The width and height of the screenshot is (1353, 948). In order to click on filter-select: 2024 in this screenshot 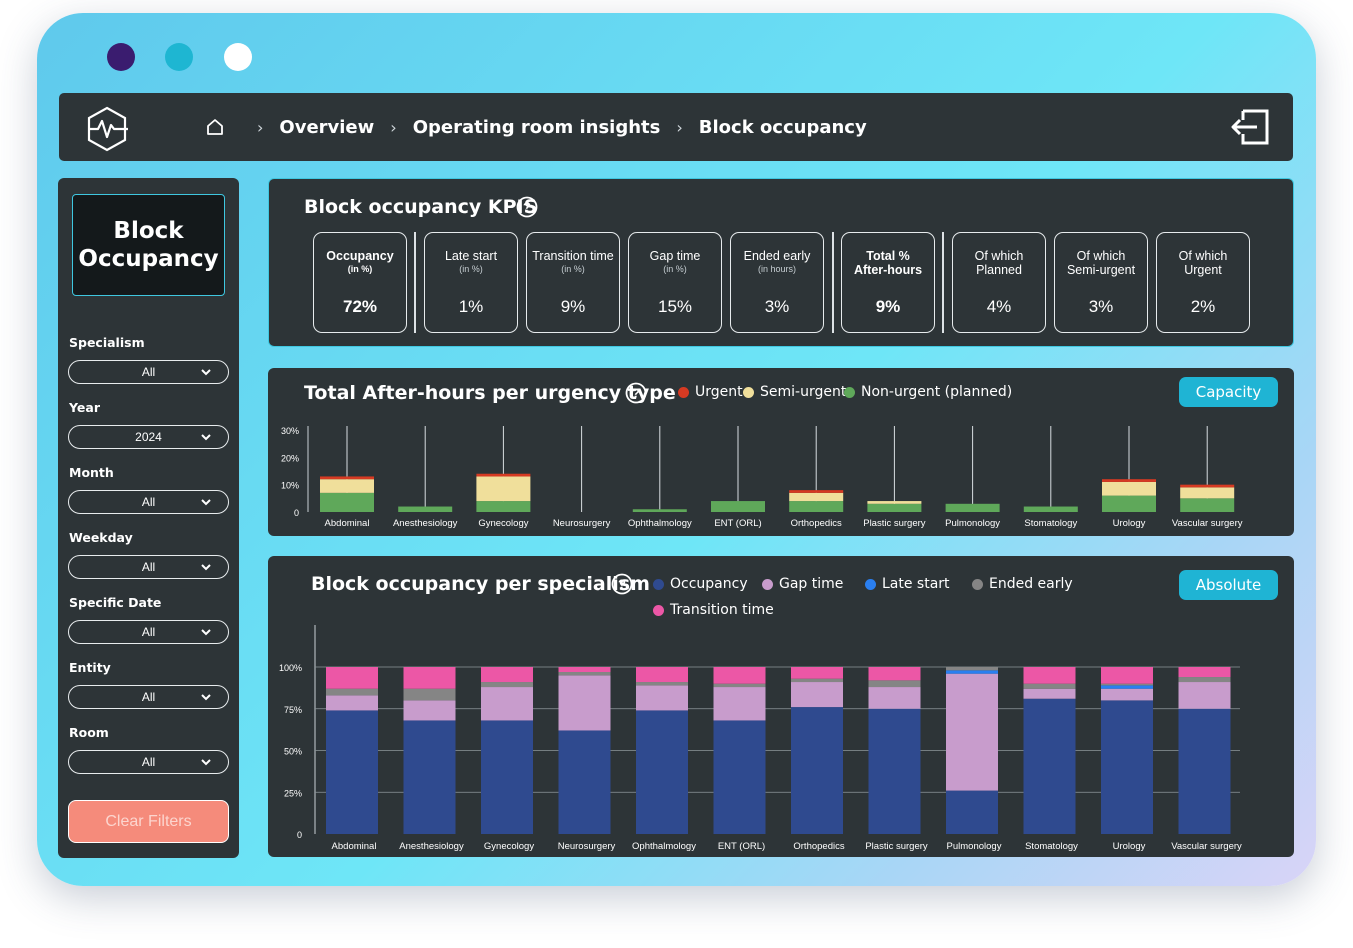, I will do `click(148, 437)`.